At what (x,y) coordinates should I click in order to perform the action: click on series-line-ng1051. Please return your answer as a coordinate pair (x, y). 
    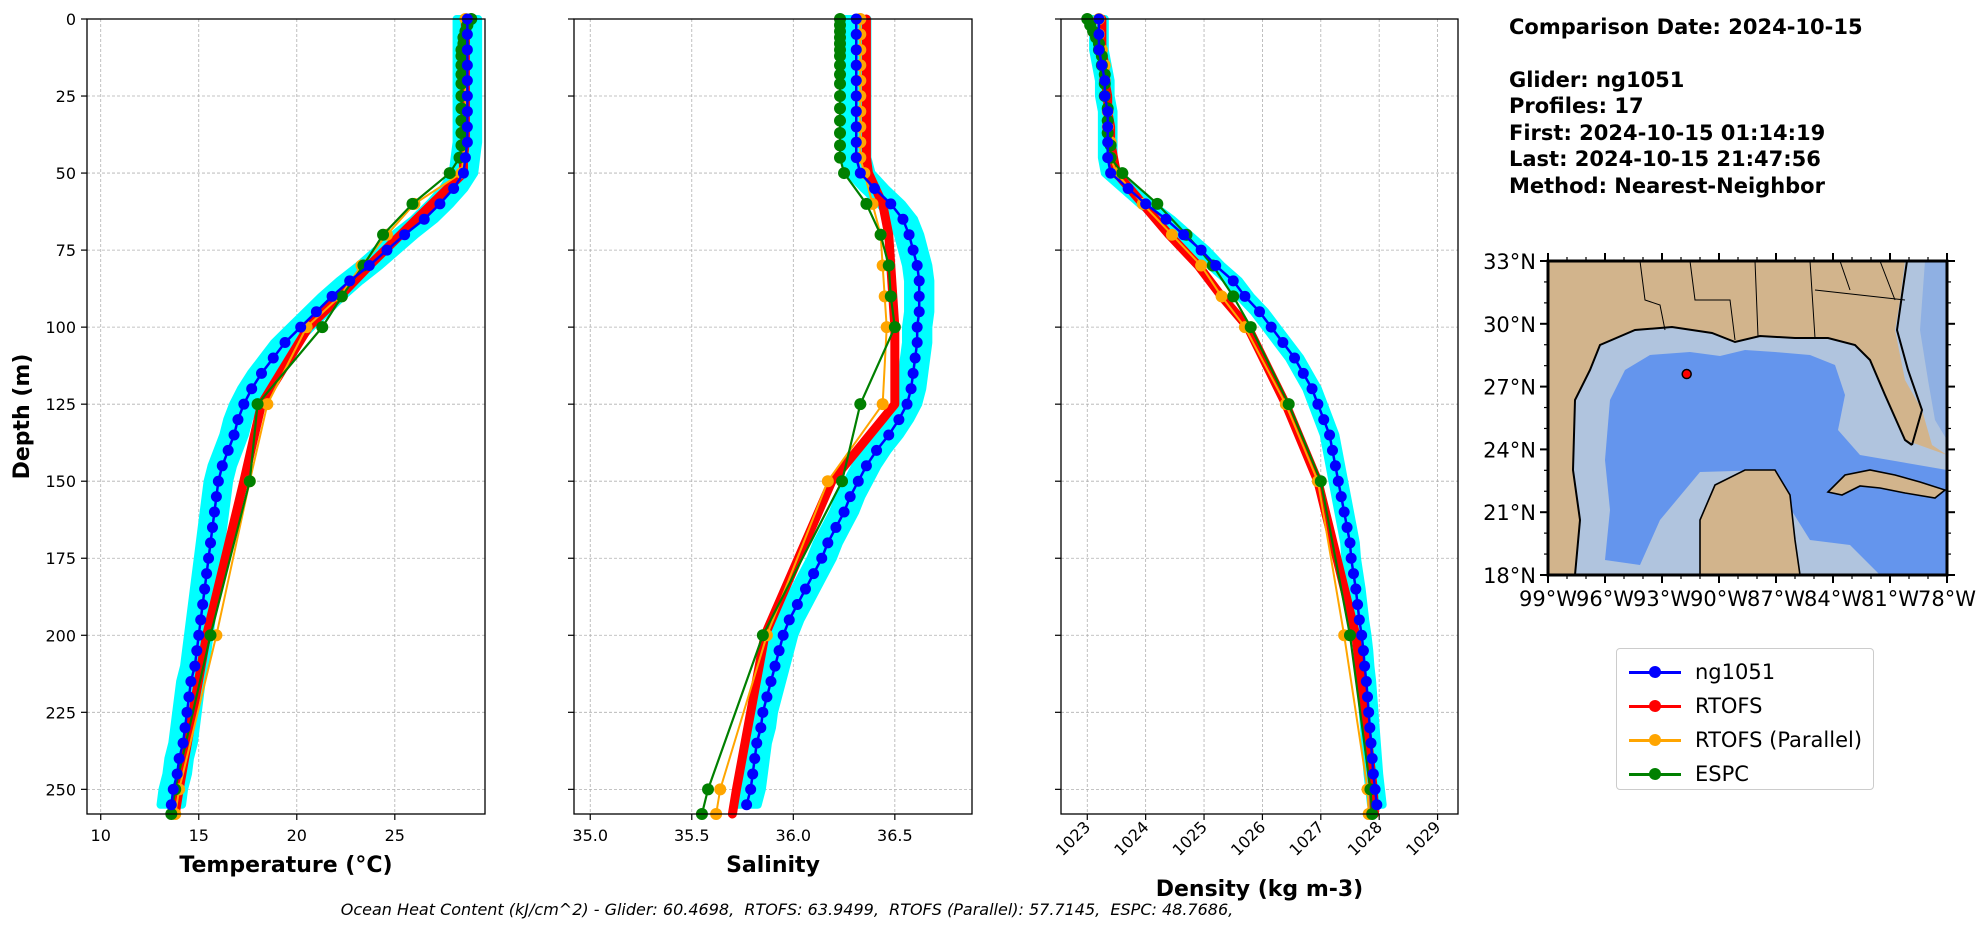
    Looking at the image, I should click on (319, 412).